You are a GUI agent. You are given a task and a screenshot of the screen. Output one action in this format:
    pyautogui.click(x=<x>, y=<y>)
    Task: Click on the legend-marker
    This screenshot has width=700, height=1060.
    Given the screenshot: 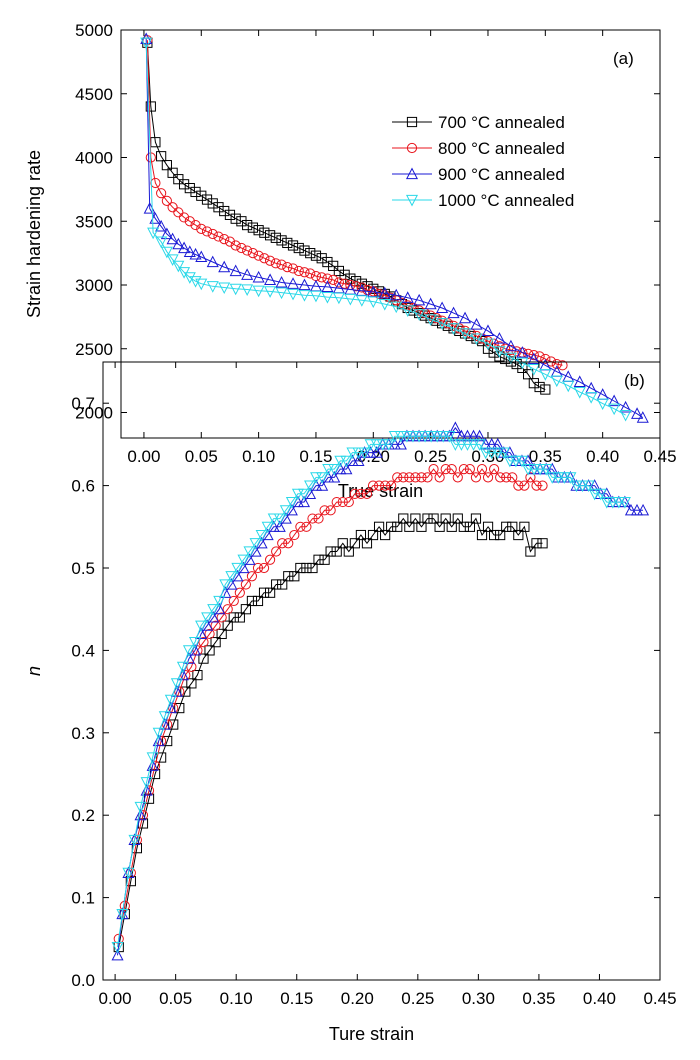 What is the action you would take?
    pyautogui.click(x=412, y=148)
    